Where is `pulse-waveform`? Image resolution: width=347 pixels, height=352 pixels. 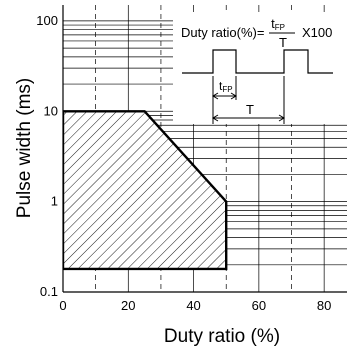 pulse-waveform is located at coordinates (257, 61).